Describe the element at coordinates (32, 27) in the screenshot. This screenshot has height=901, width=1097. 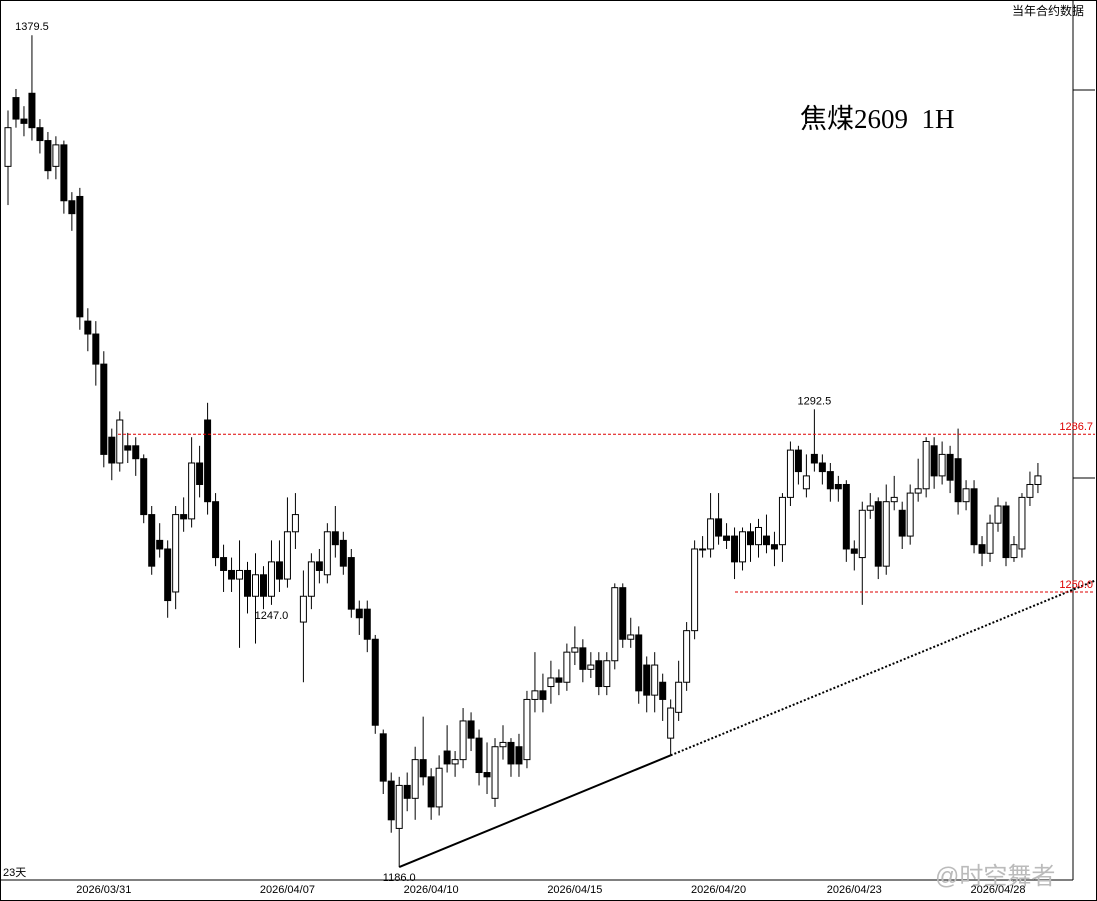
I see `price-annotation: 1379.5` at that location.